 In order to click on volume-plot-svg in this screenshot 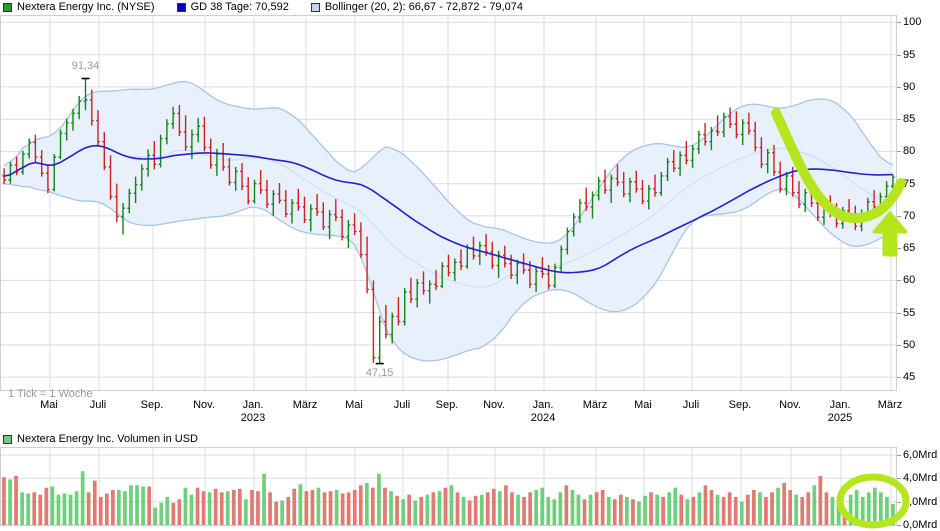, I will do `click(448, 486)`.